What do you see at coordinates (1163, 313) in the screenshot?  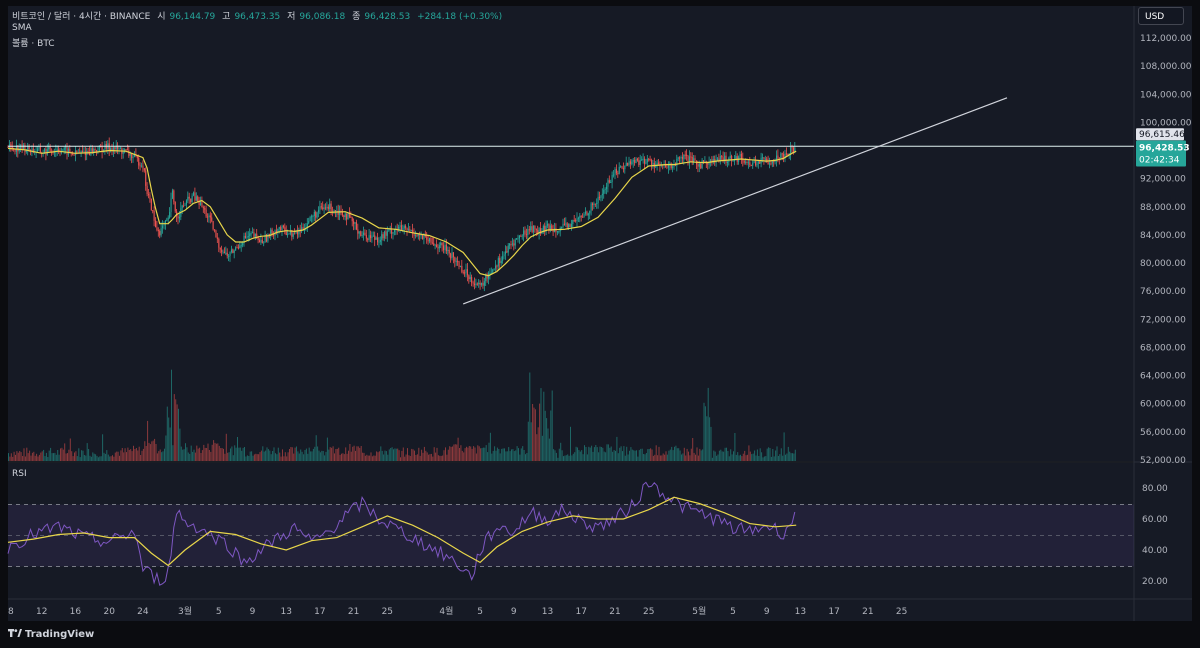 I see `price-axis-pane` at bounding box center [1163, 313].